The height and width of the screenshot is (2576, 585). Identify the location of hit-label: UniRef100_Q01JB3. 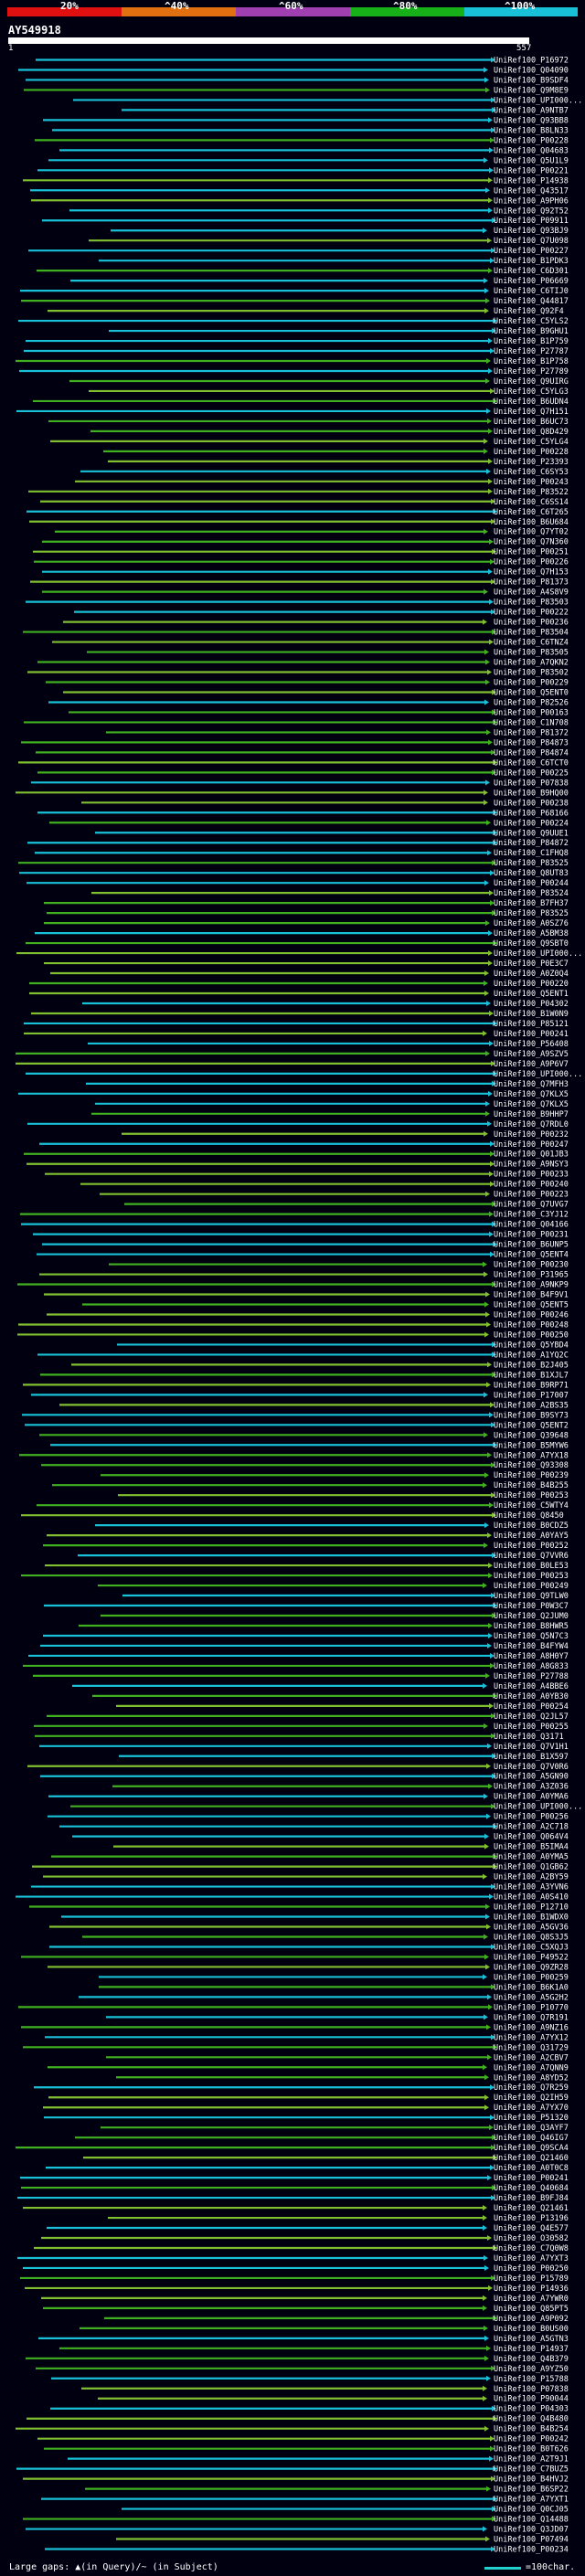
(532, 1155).